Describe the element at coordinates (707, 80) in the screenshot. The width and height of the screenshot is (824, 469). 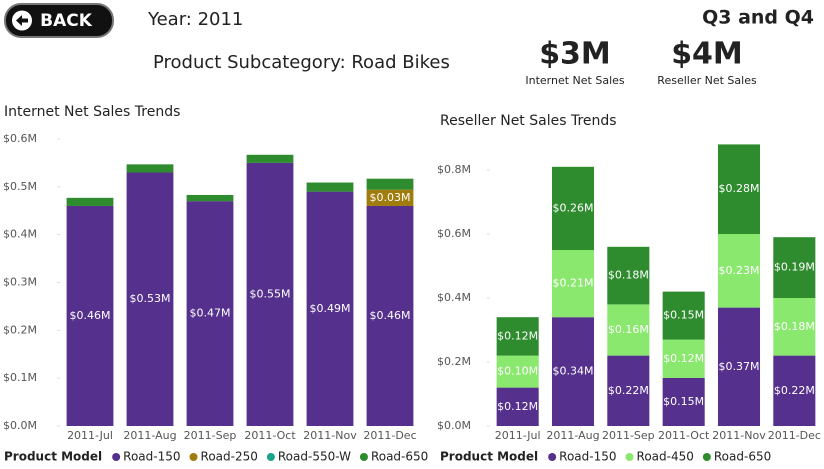
I see `kpi-label: Reseller Net Sales` at that location.